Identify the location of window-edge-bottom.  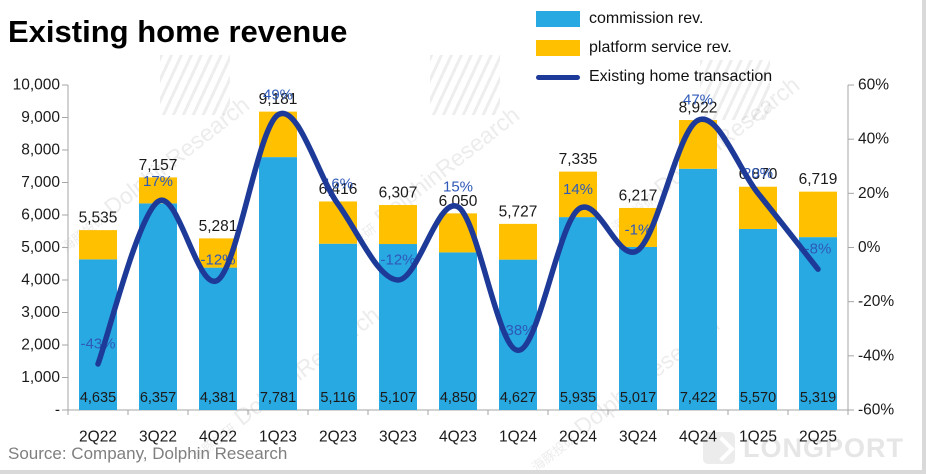
(463, 472).